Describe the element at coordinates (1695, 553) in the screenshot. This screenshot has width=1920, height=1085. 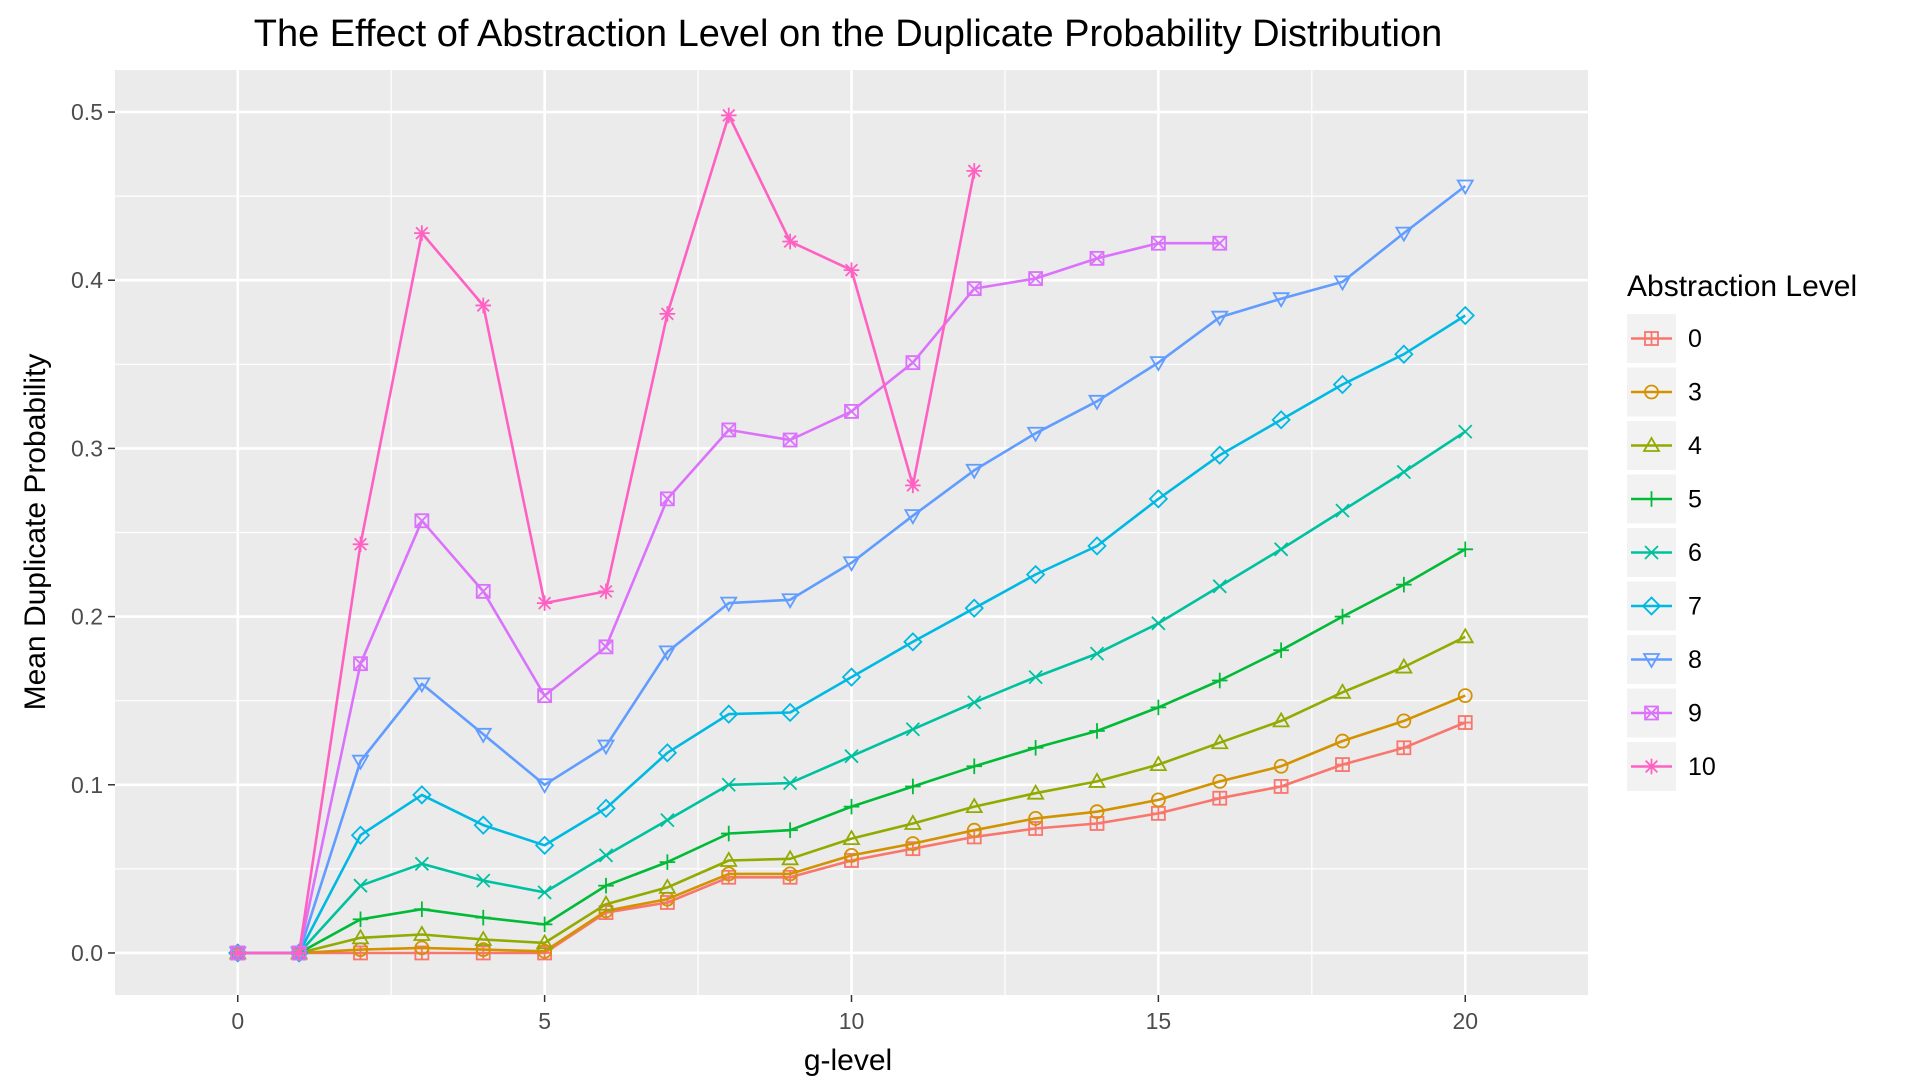
I see `legend-label: 6` at that location.